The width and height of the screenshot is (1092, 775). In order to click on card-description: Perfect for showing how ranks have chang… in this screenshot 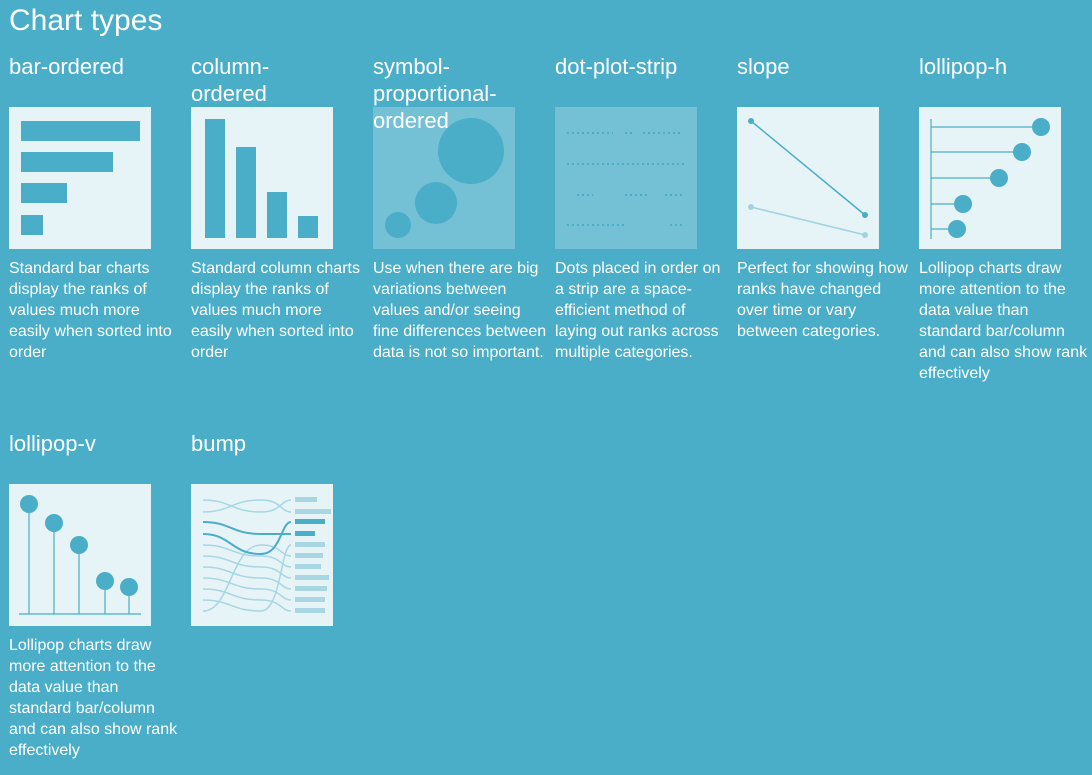, I will do `click(822, 300)`.